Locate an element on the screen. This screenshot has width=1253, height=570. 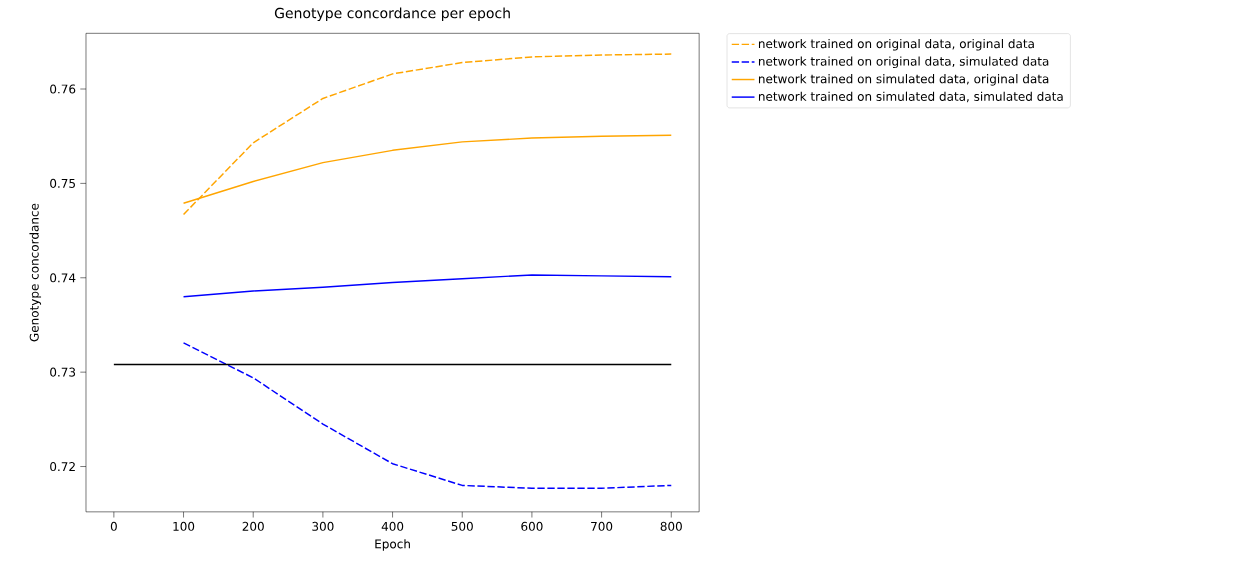
y-tick-label: 0.75 is located at coordinates (62, 183).